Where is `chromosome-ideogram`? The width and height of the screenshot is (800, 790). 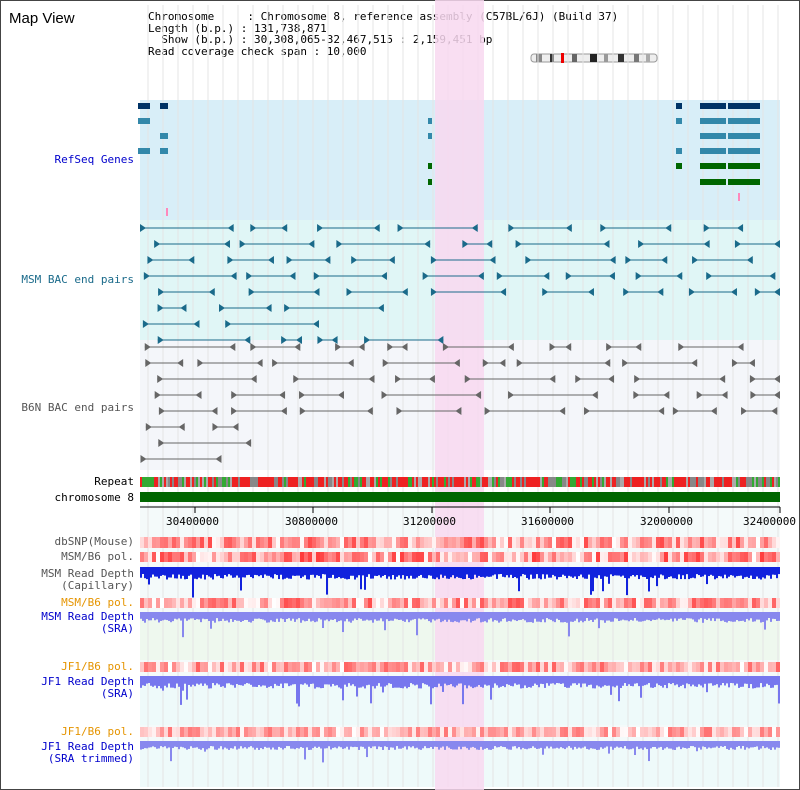
chromosome-ideogram is located at coordinates (594, 57).